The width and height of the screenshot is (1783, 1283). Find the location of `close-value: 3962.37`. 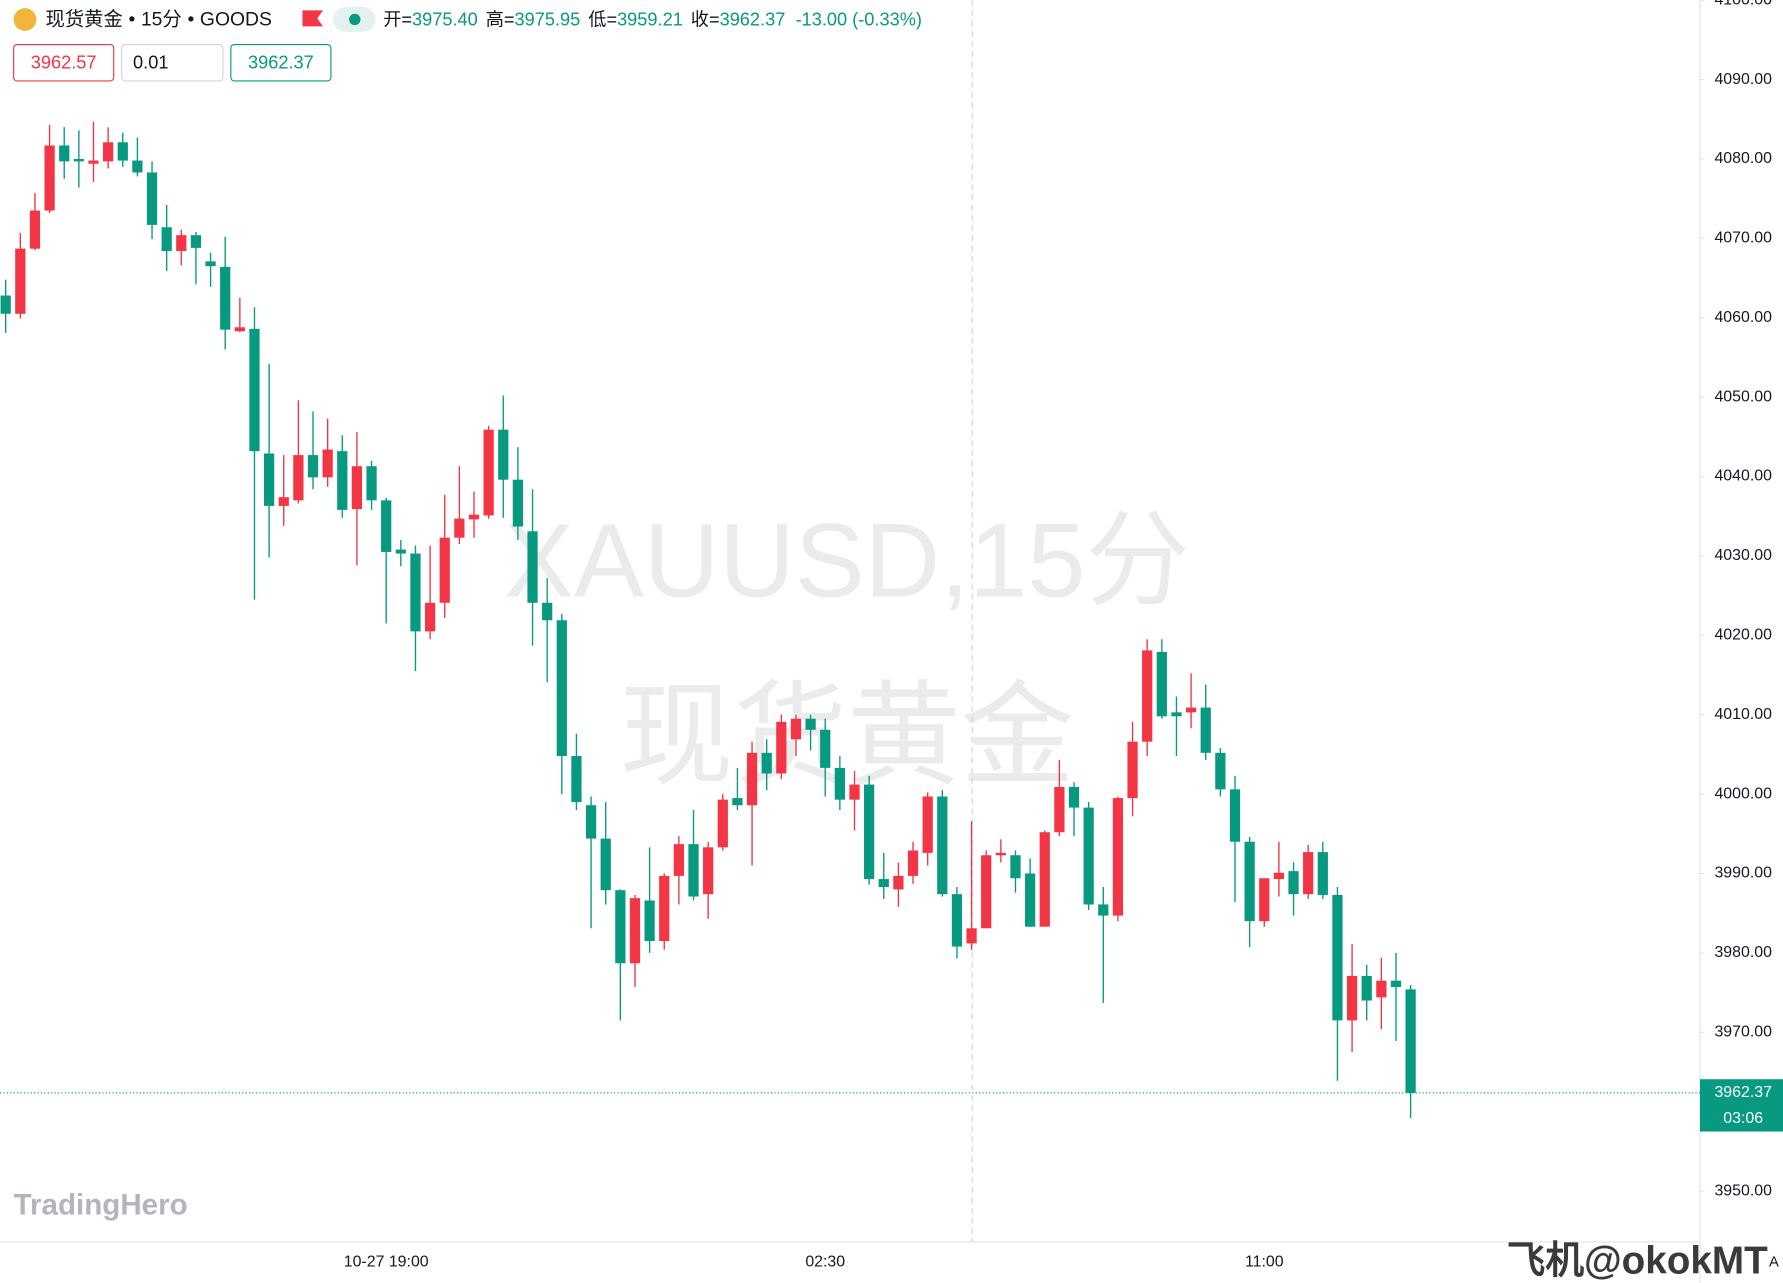

close-value: 3962.37 is located at coordinates (753, 19).